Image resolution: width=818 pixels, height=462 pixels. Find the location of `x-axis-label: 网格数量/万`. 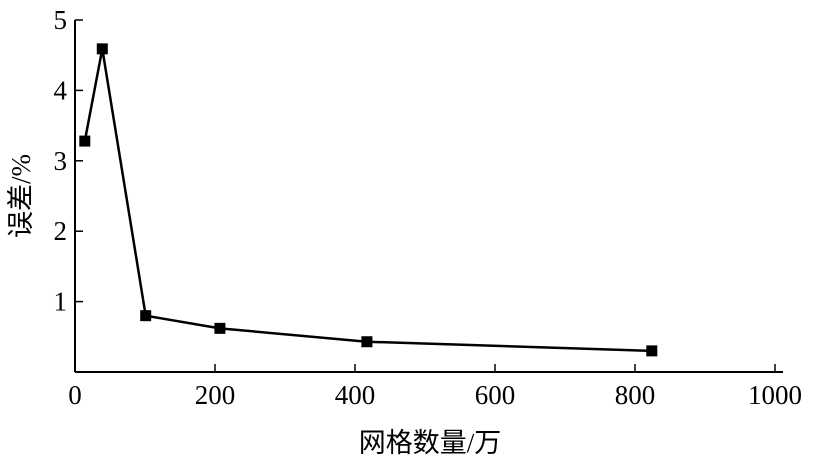

x-axis-label: 网格数量/万 is located at coordinates (430, 443).